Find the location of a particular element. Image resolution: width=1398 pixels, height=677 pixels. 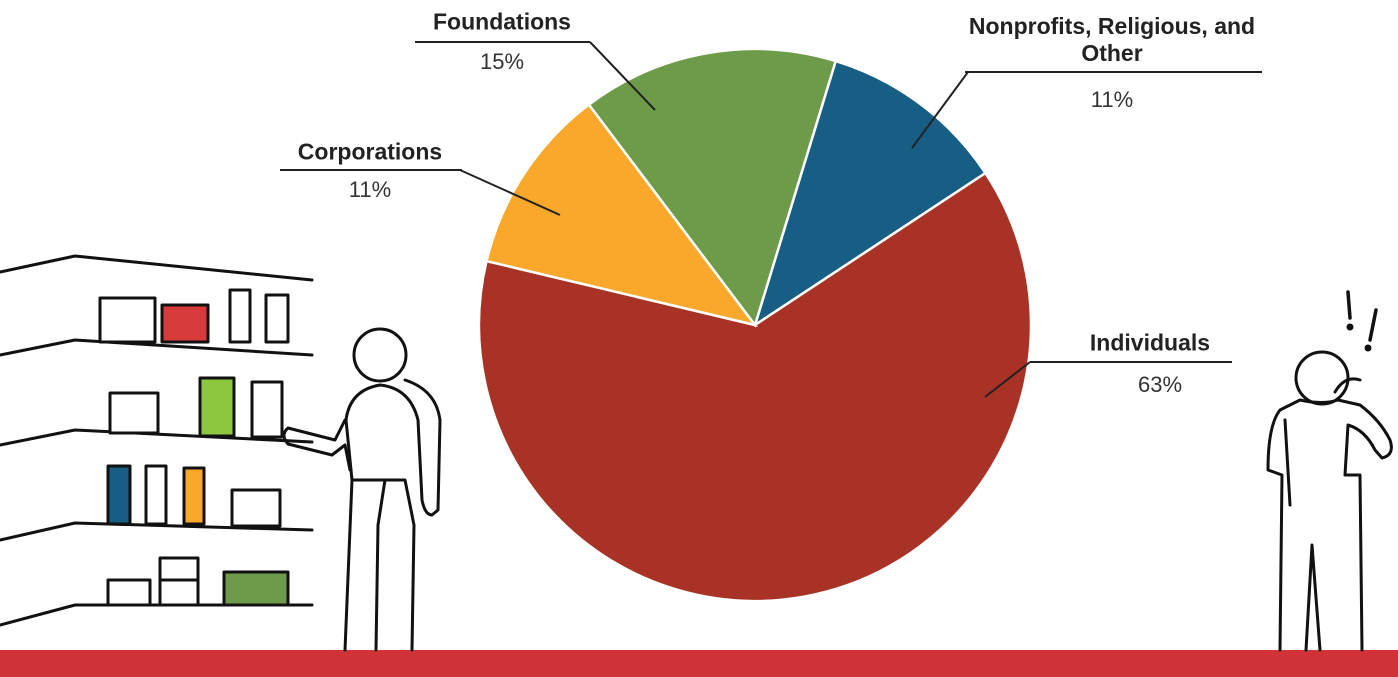

value-label: 63% is located at coordinates (1160, 384).